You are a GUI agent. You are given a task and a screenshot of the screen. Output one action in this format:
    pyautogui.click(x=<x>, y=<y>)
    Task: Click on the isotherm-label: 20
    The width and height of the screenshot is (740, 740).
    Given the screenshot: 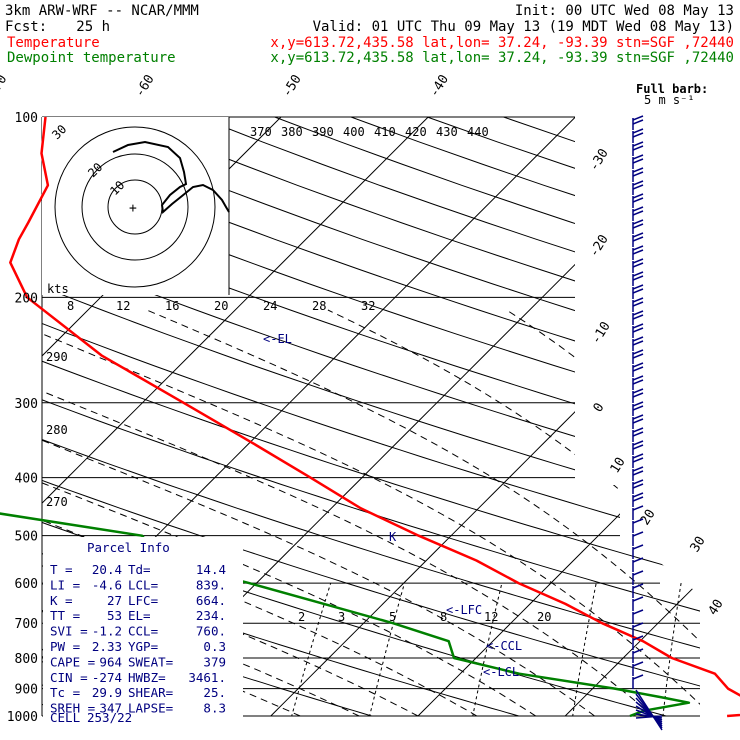 What is the action you would take?
    pyautogui.click(x=648, y=517)
    